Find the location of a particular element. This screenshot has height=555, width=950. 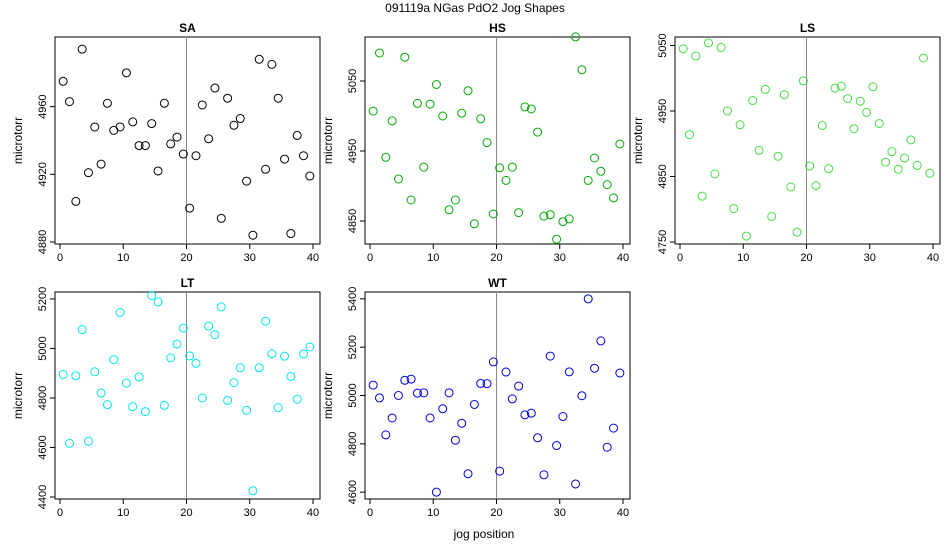

x-tick-label-hs: 30 is located at coordinates (560, 258).